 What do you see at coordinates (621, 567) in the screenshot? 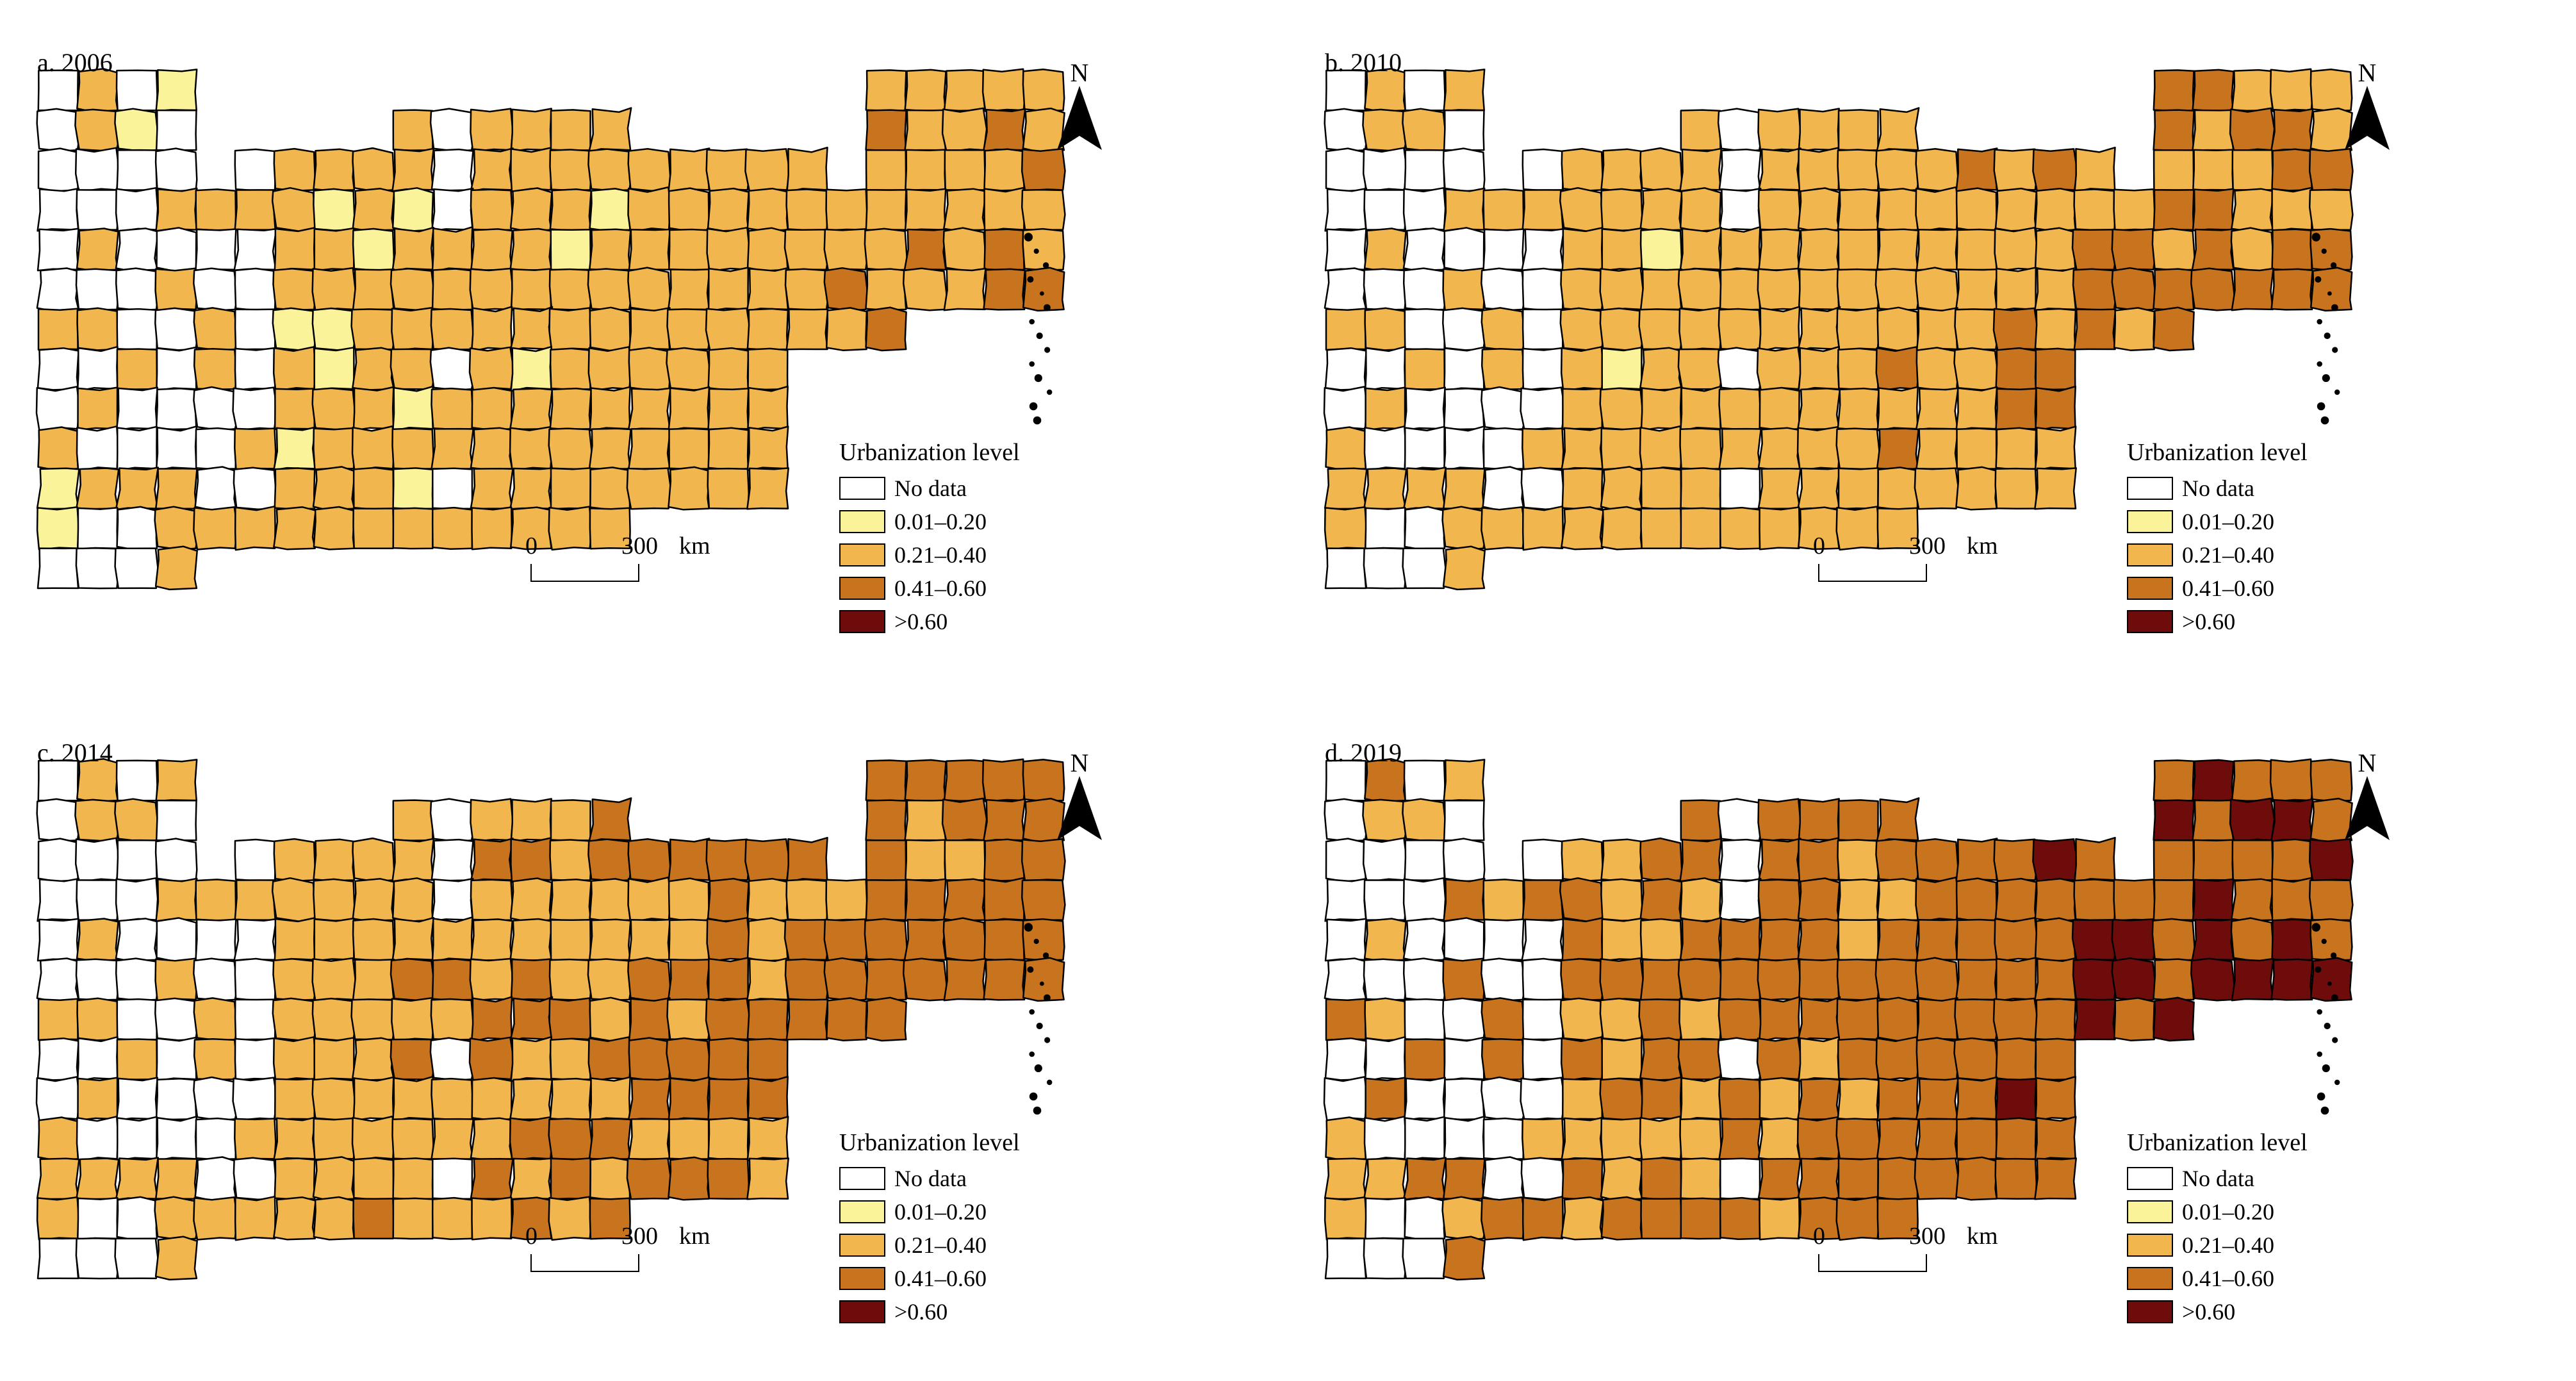
I see `scale-bar: 0 300 km` at bounding box center [621, 567].